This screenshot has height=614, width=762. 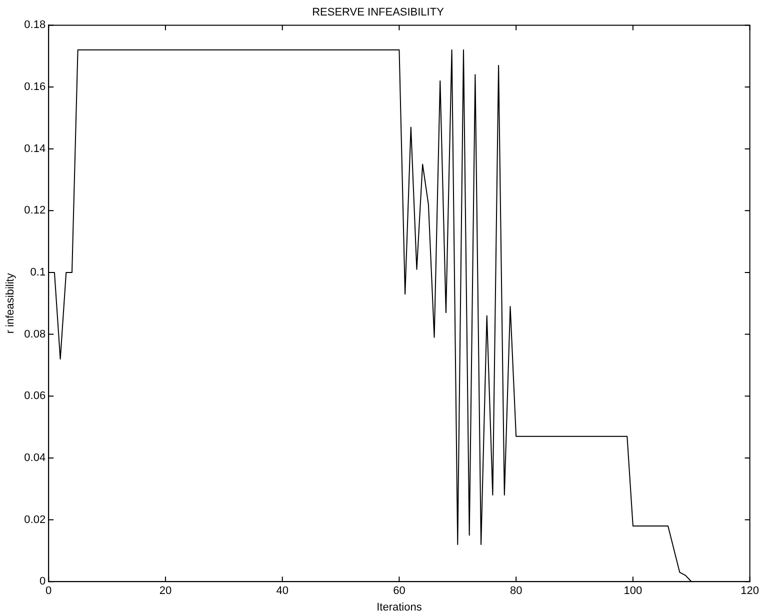 What do you see at coordinates (399, 591) in the screenshot?
I see `x-tick-label: 60` at bounding box center [399, 591].